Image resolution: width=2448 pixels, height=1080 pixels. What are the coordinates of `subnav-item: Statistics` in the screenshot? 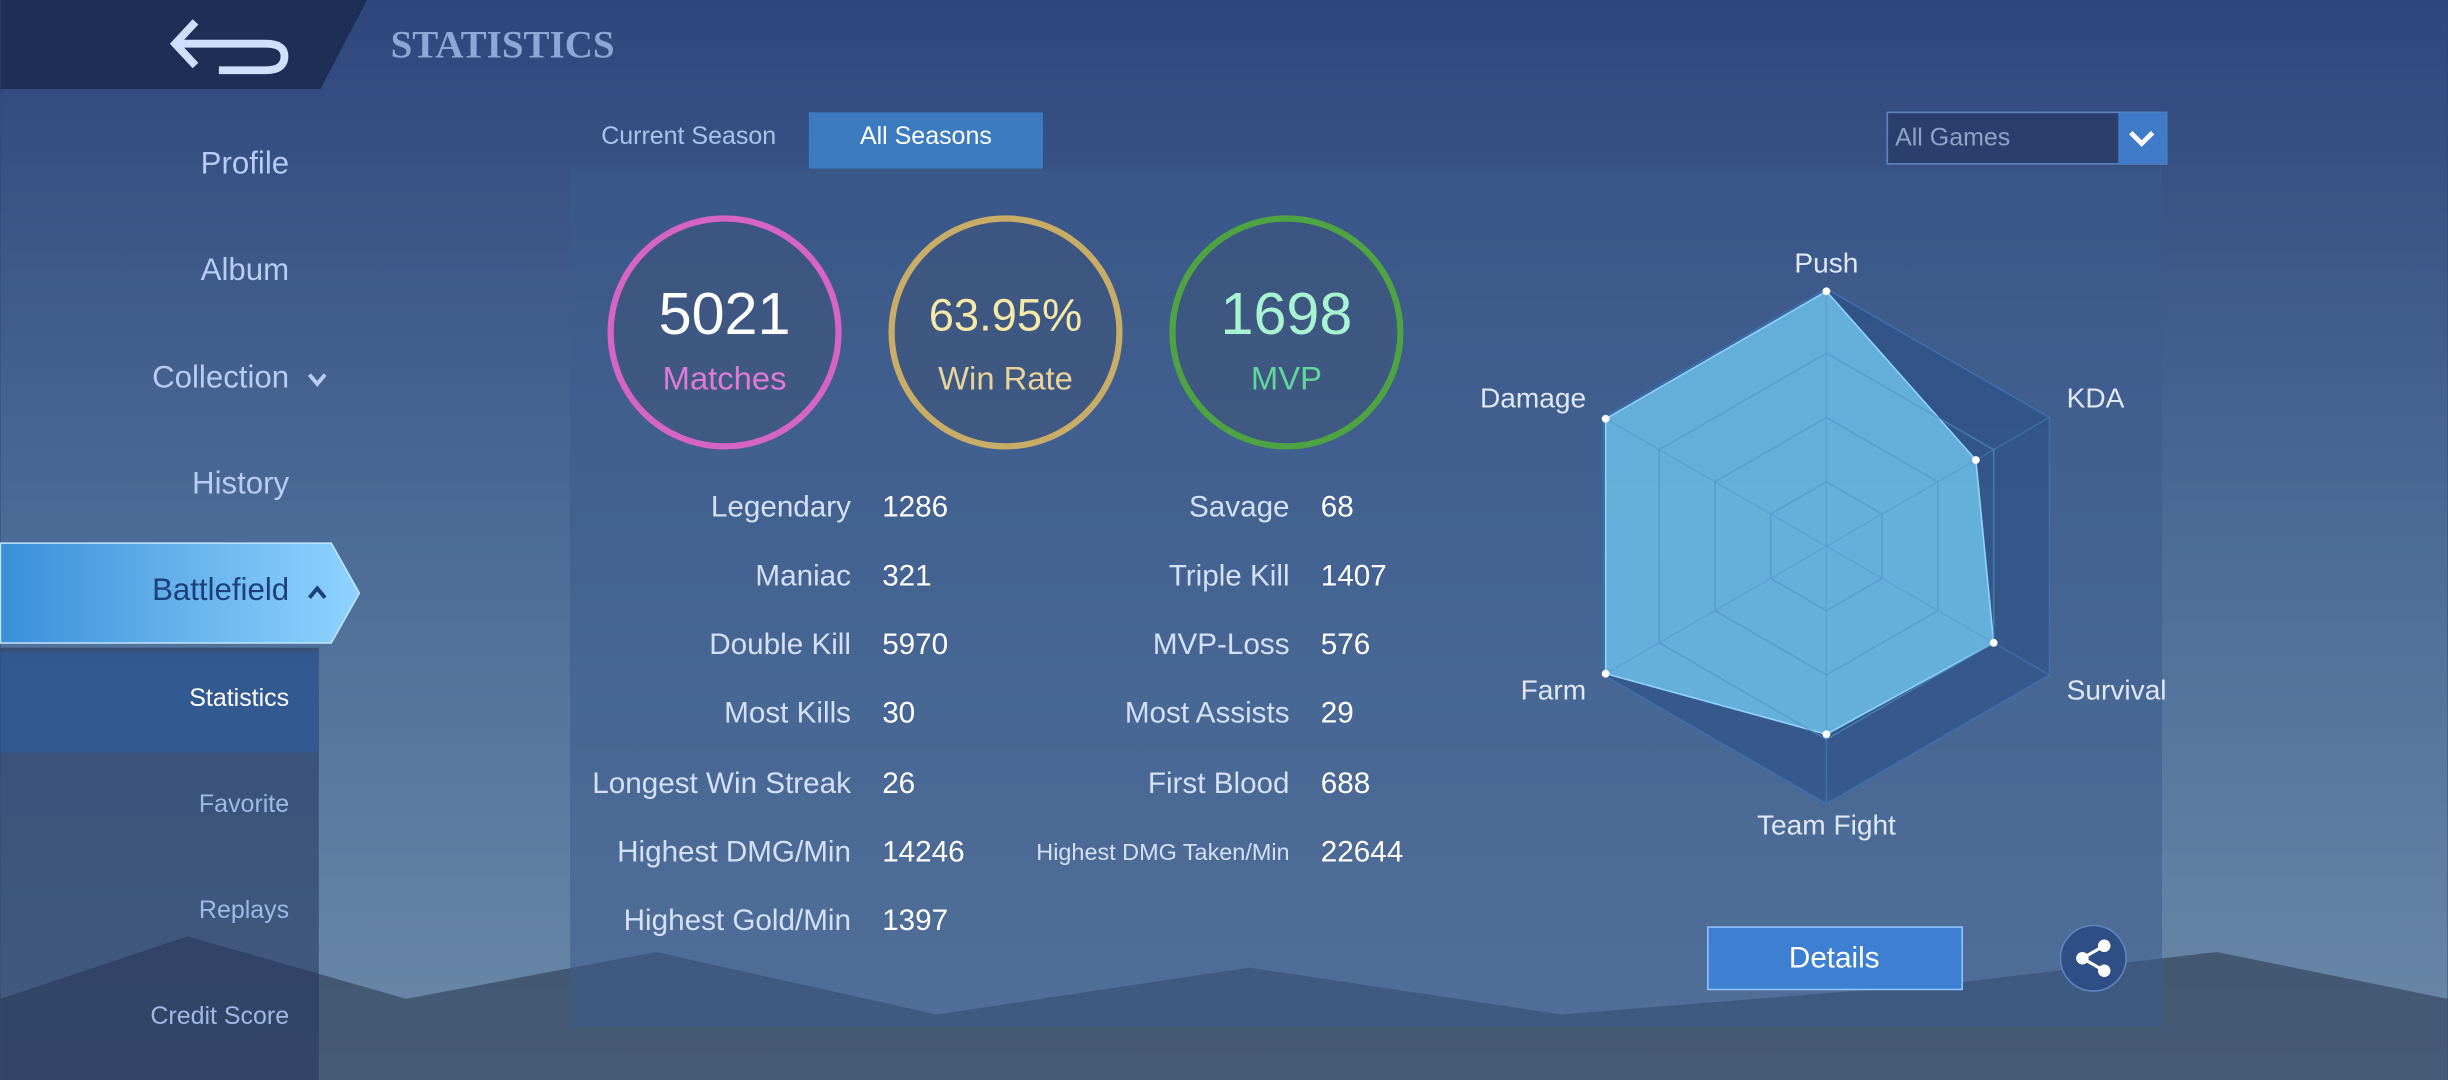 It's located at (239, 698).